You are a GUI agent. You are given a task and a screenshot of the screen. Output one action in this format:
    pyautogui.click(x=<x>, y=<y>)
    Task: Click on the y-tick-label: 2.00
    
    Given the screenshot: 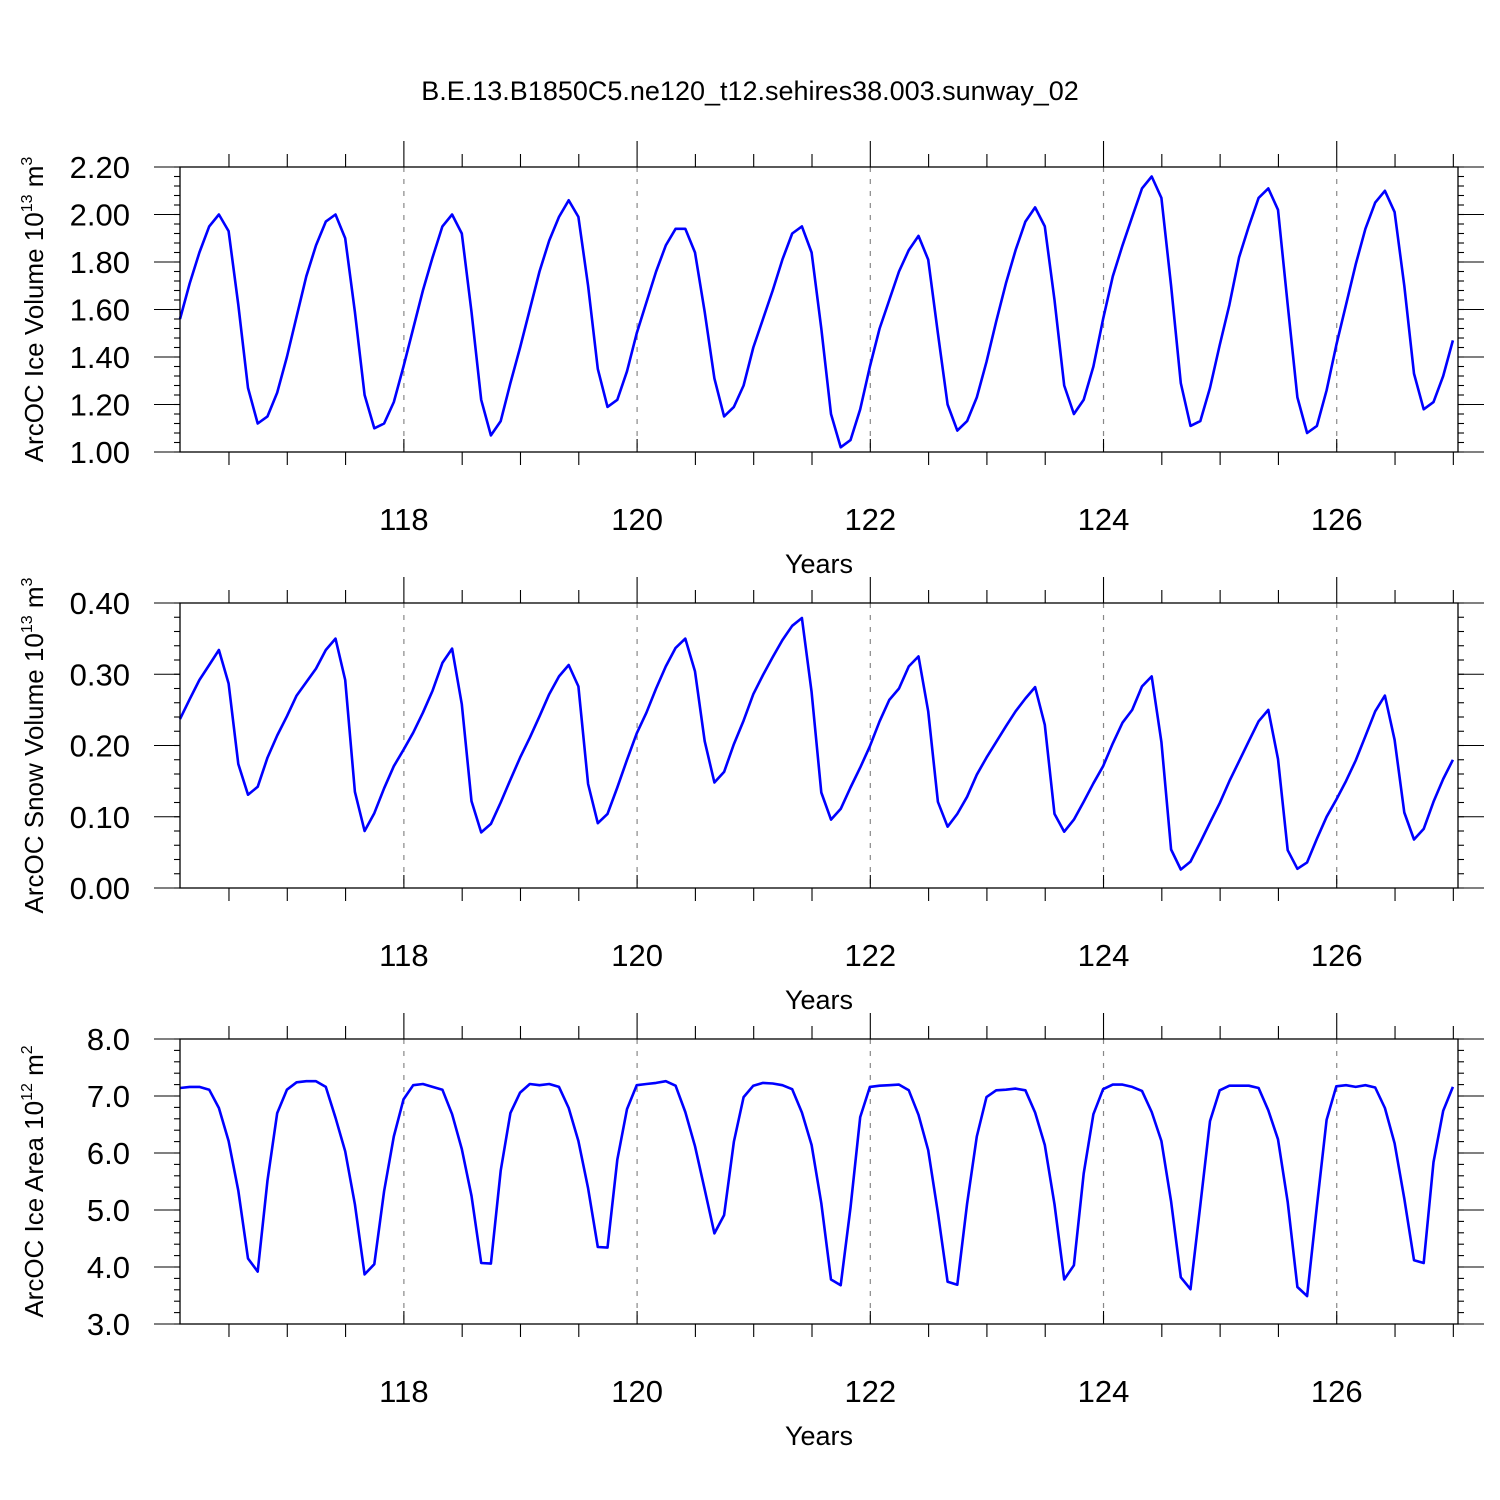 What is the action you would take?
    pyautogui.click(x=100, y=215)
    